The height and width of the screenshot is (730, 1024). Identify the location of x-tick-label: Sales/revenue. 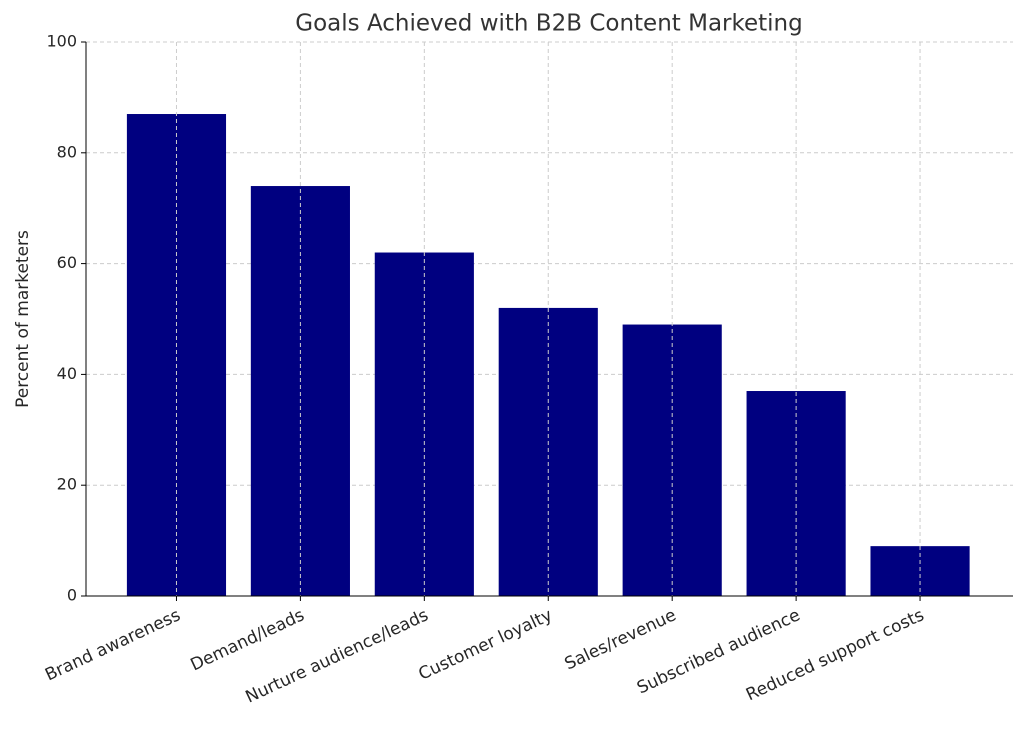
(621, 639).